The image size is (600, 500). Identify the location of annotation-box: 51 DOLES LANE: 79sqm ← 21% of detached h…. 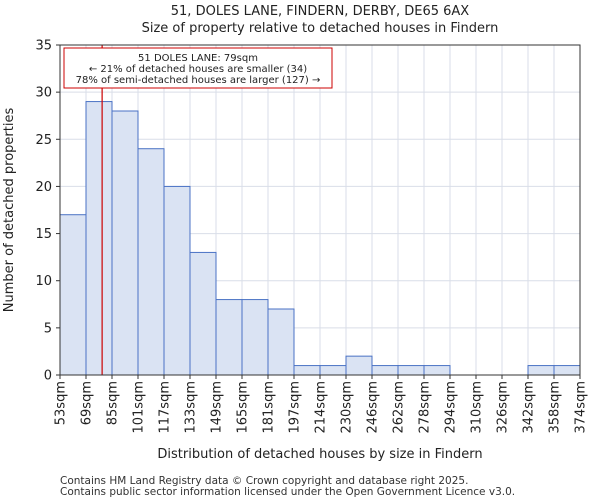
(198, 68).